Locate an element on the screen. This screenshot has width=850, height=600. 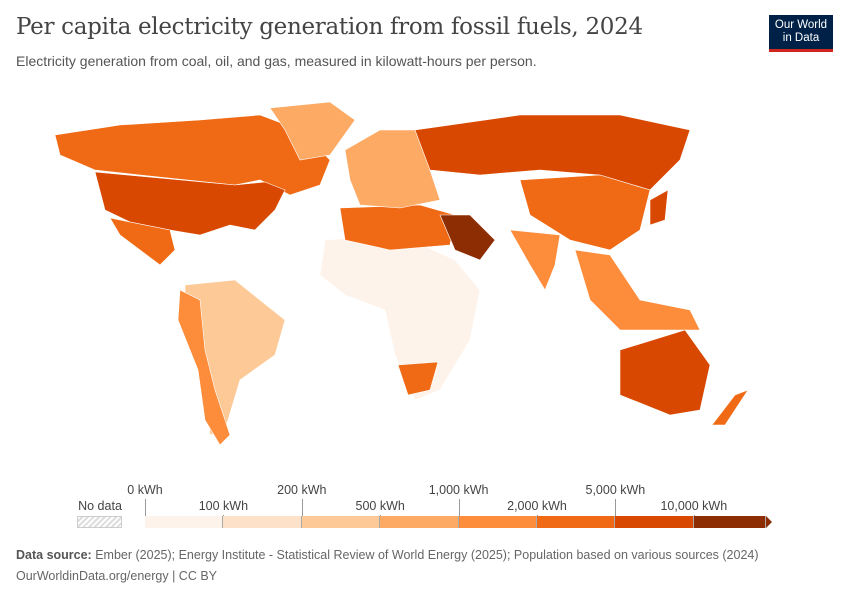
no-data-label: No data is located at coordinates (100, 506).